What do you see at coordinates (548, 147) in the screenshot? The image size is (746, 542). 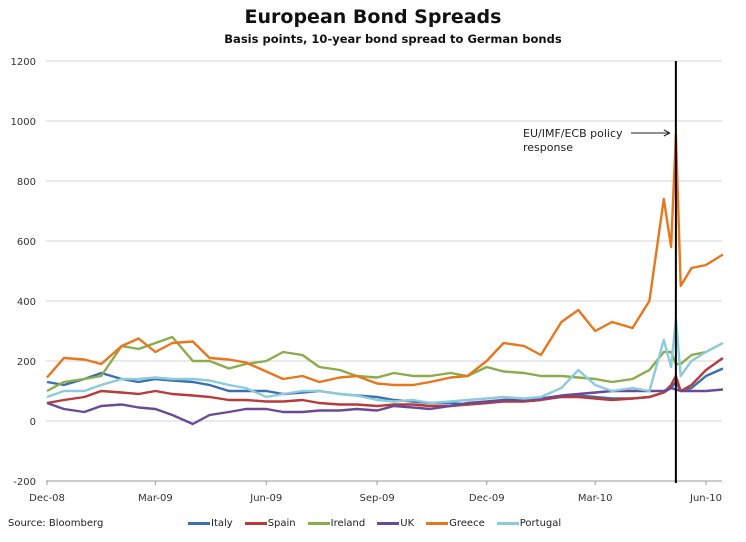 I see `annotation-text: response` at bounding box center [548, 147].